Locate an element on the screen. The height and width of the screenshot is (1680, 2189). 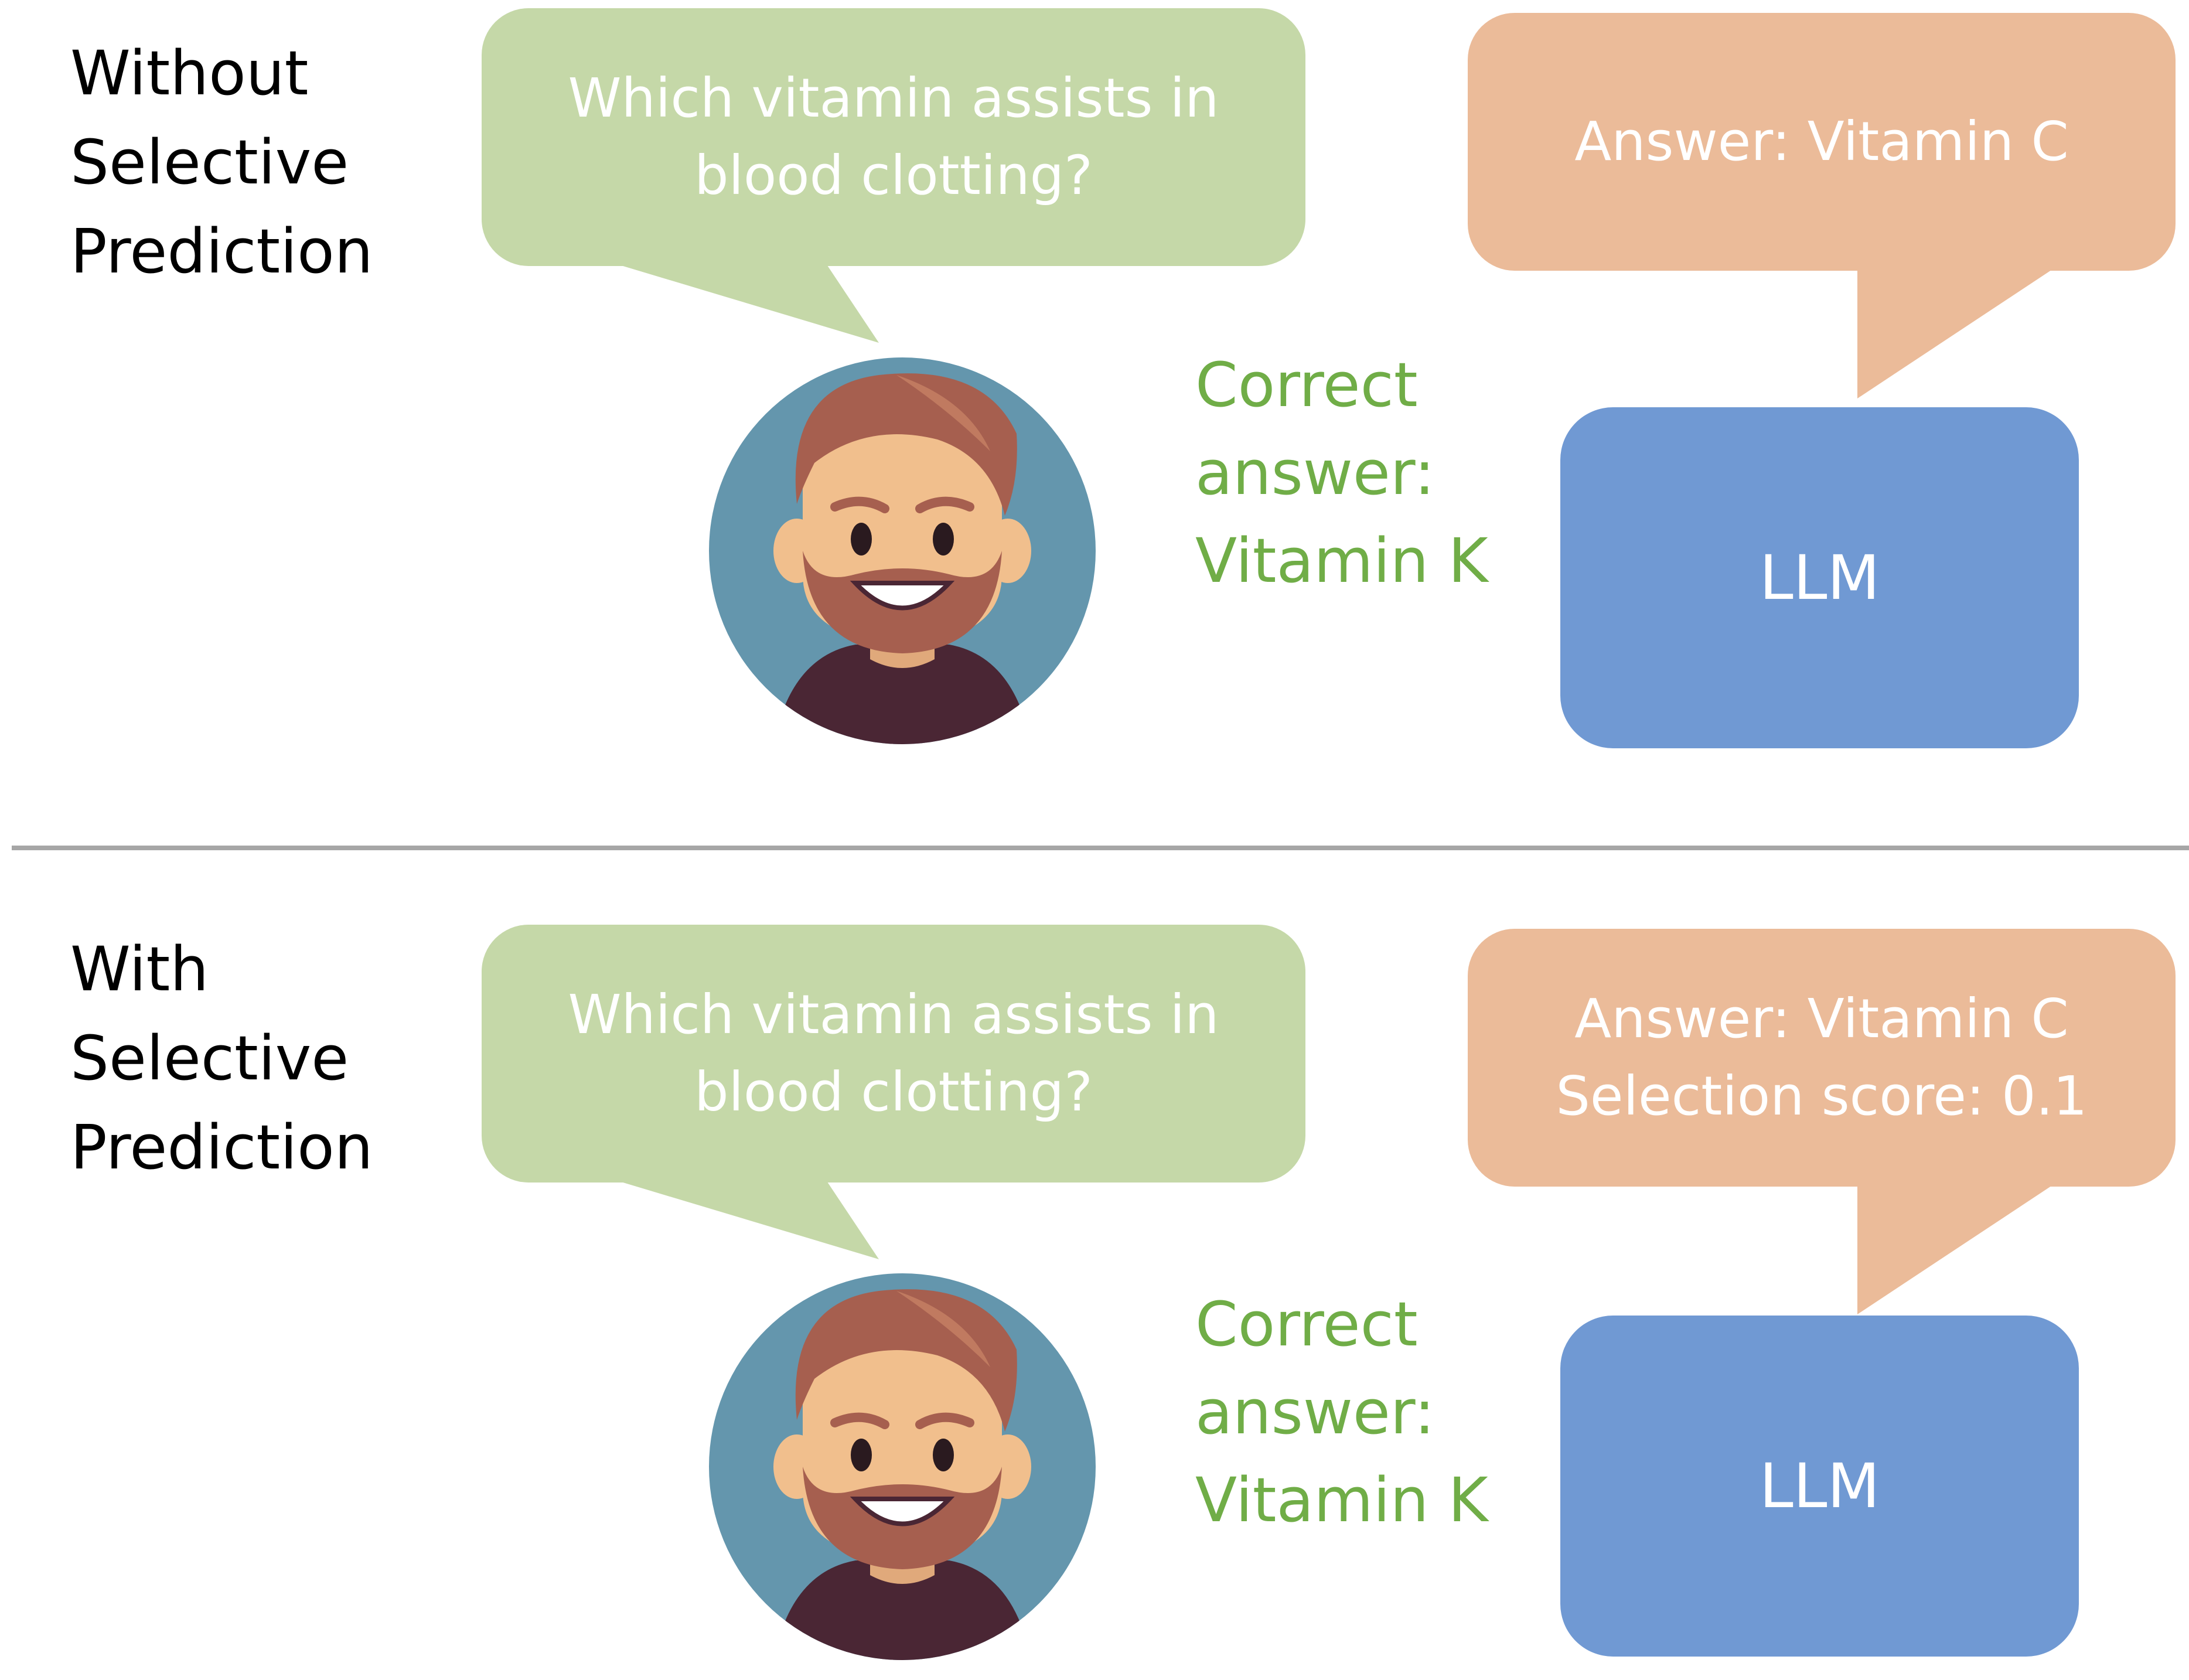
section-label: With Selective Prediction is located at coordinates (222, 1058).